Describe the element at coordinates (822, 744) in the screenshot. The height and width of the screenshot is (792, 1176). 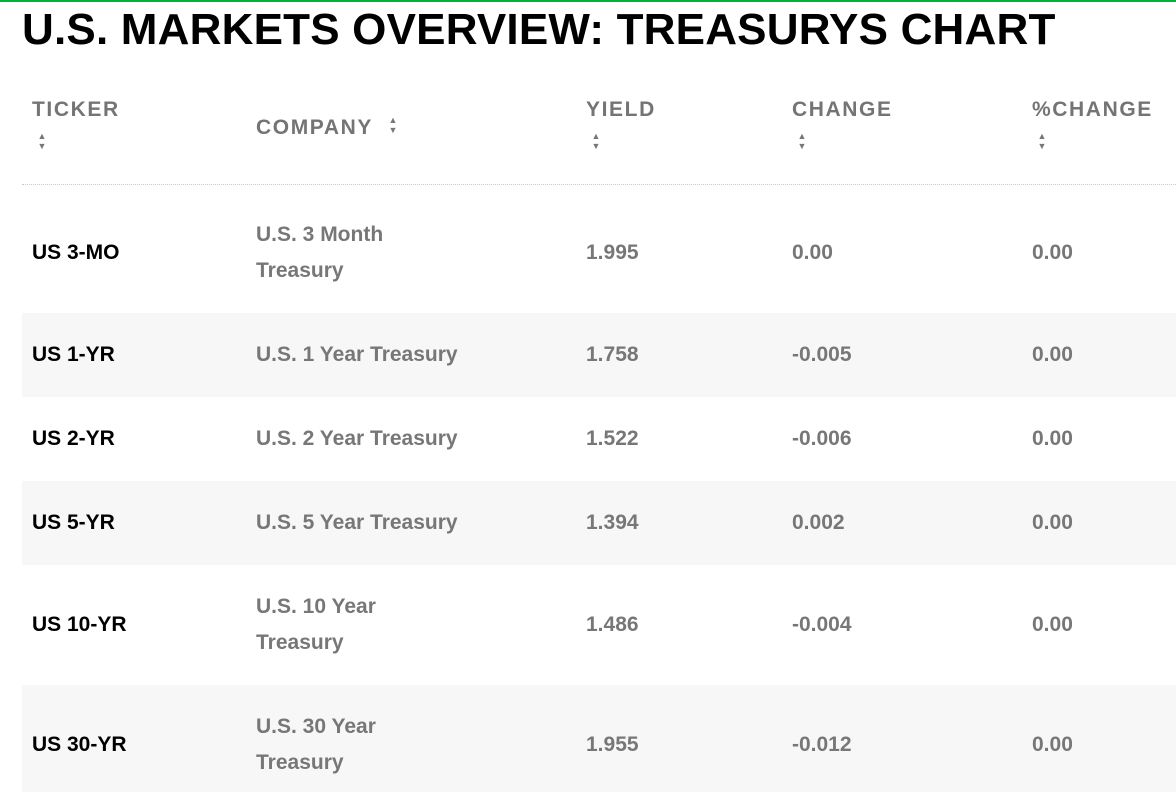
I see `change-cell: -0.012` at that location.